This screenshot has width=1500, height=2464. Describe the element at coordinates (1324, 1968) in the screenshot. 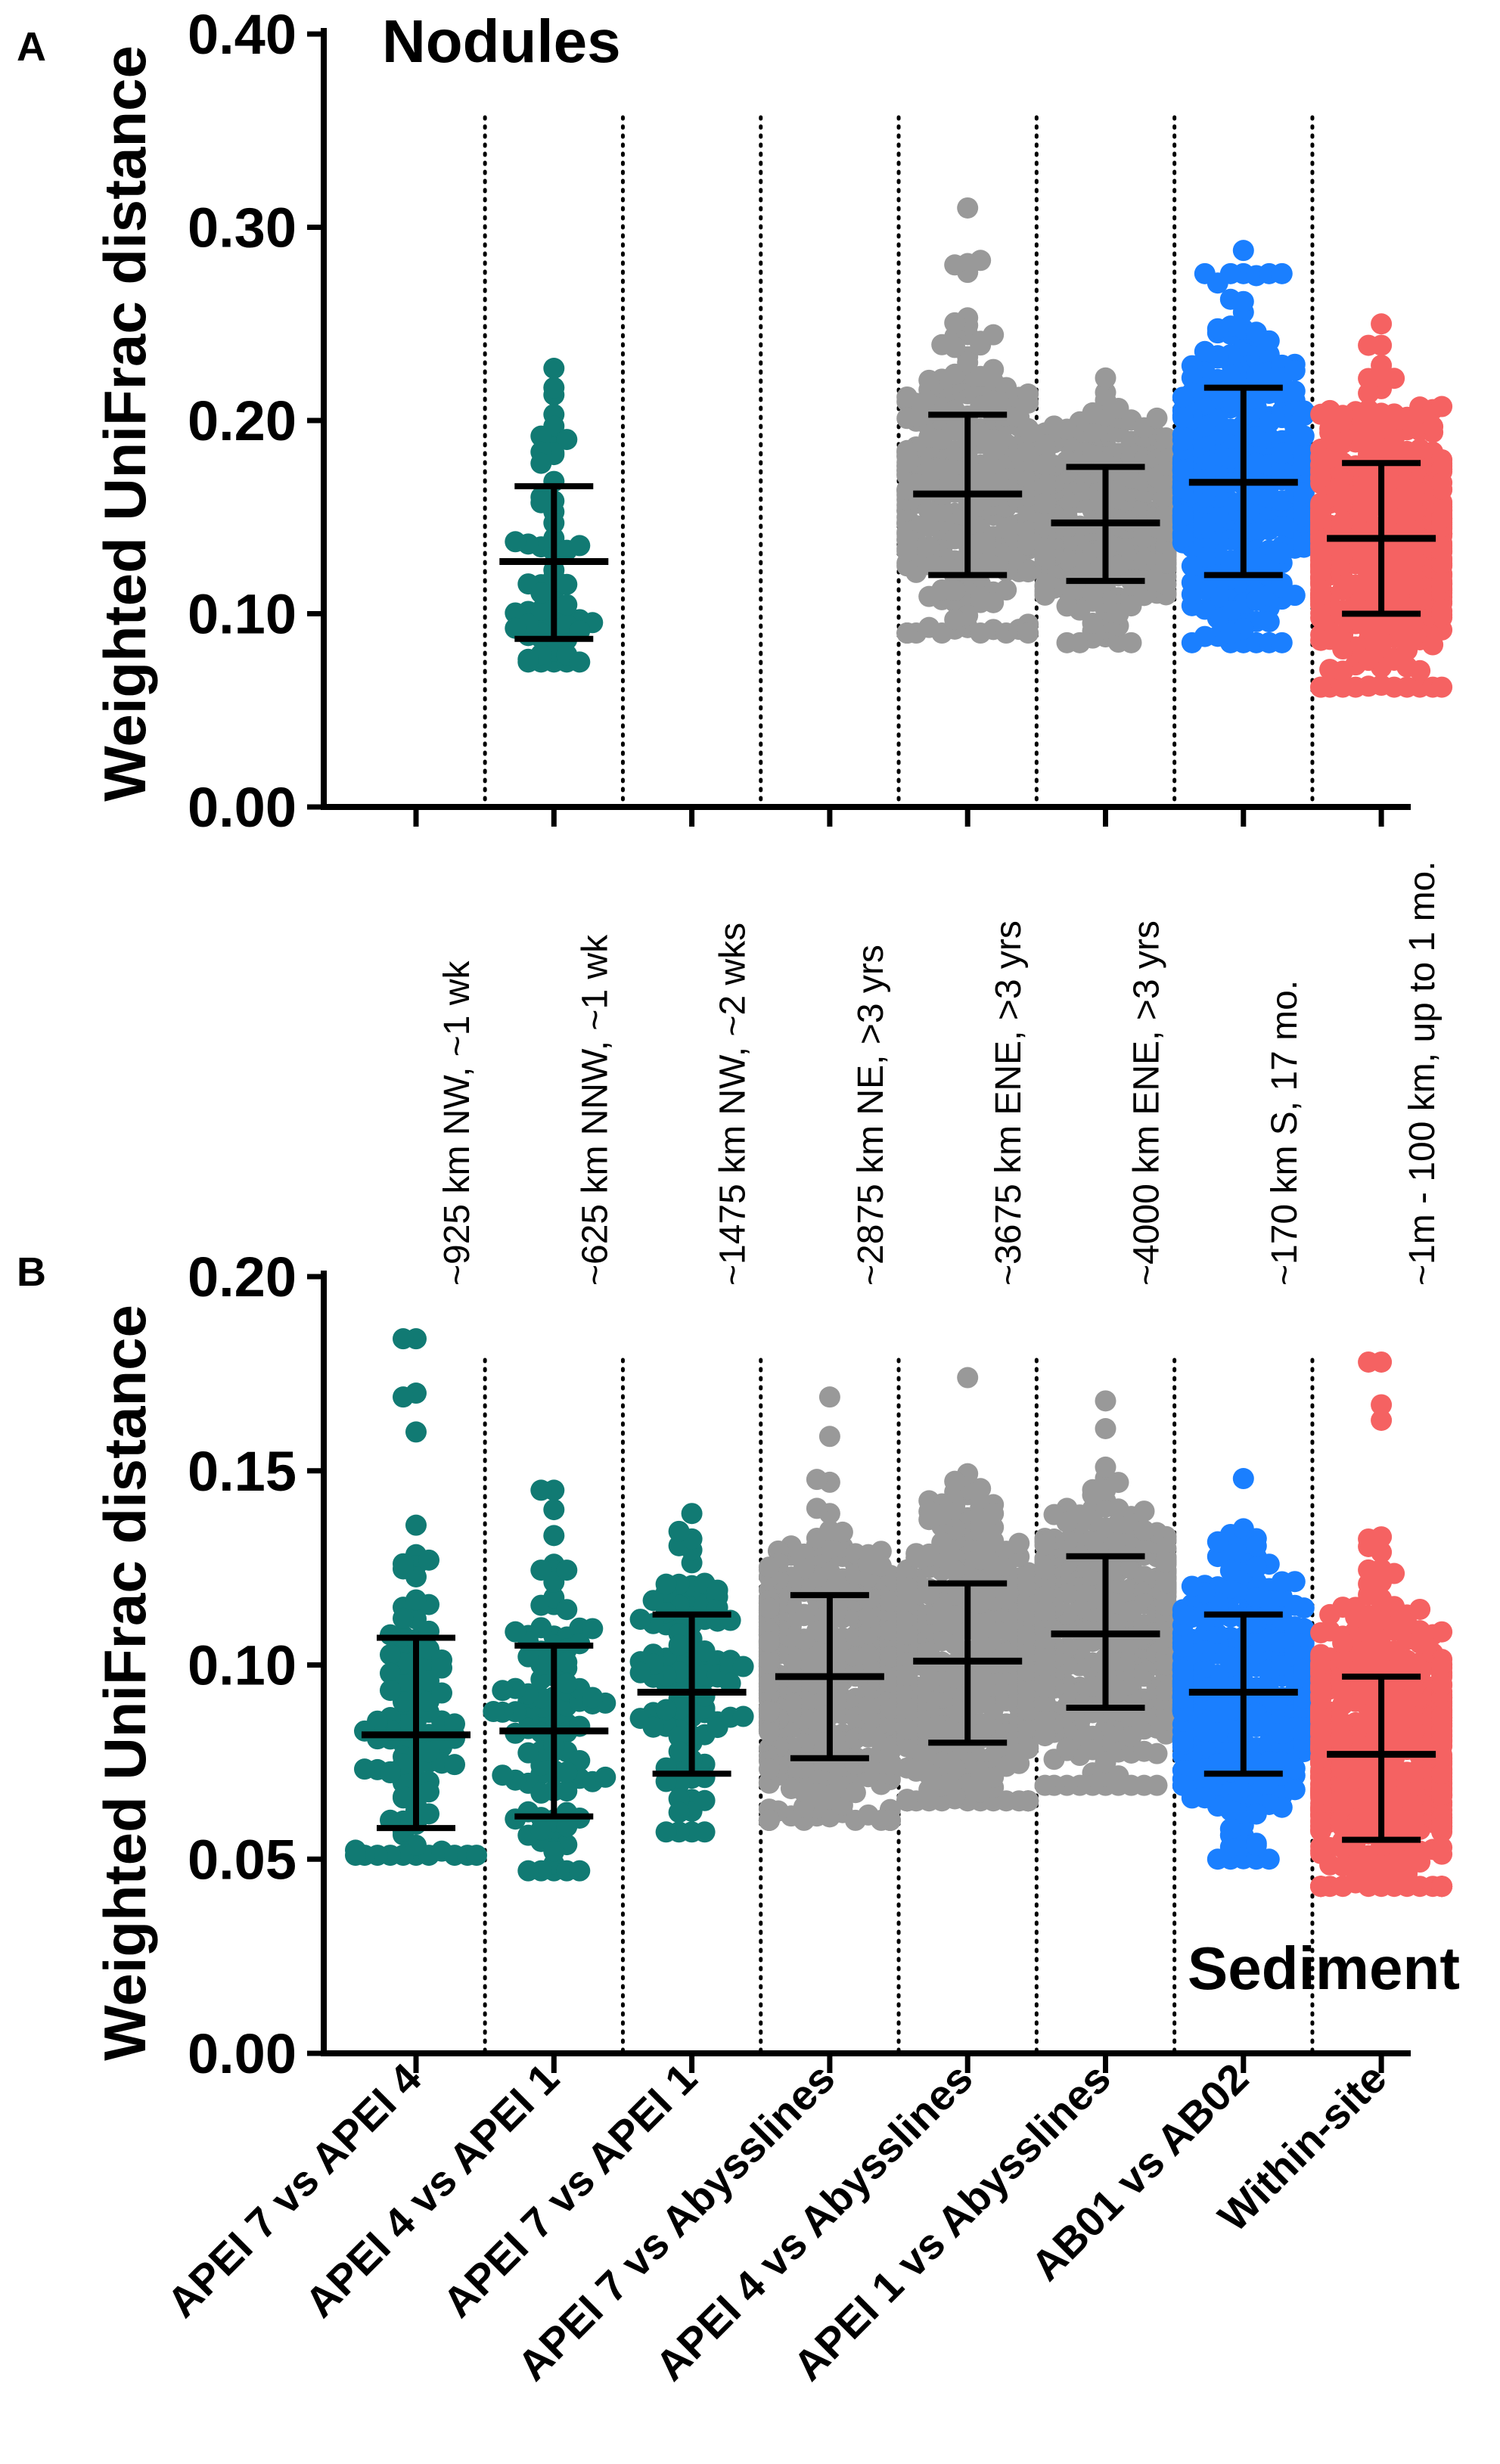

I see `panel-b-title: Sediment` at that location.